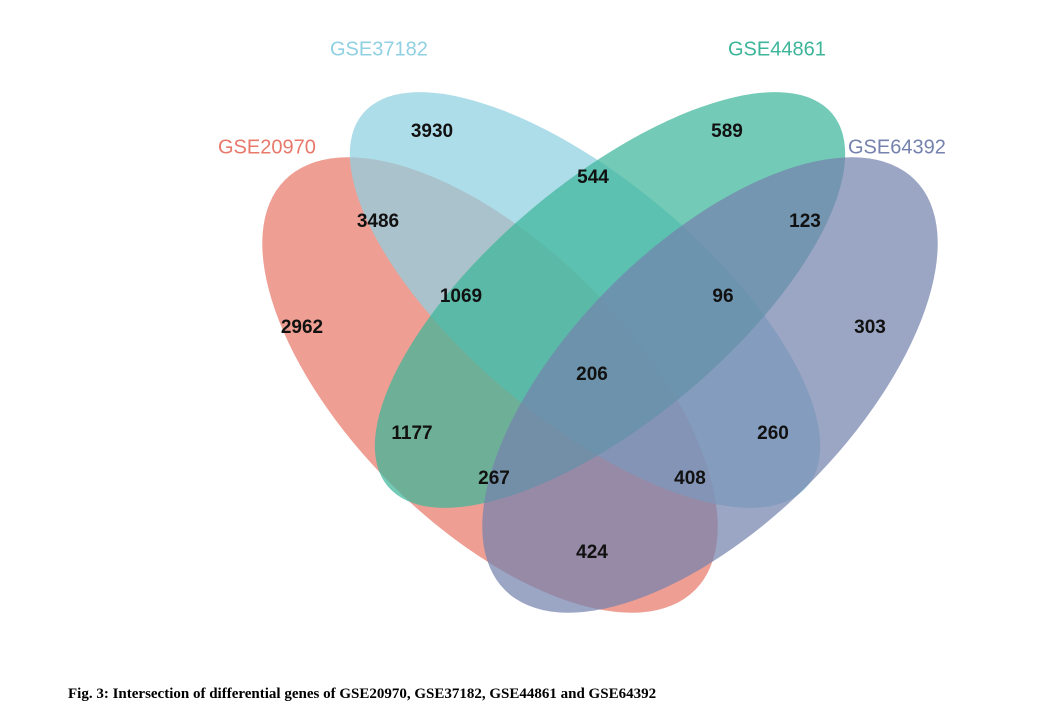 The width and height of the screenshot is (1039, 722). Describe the element at coordinates (870, 327) in the screenshot. I see `region-count: 303` at that location.